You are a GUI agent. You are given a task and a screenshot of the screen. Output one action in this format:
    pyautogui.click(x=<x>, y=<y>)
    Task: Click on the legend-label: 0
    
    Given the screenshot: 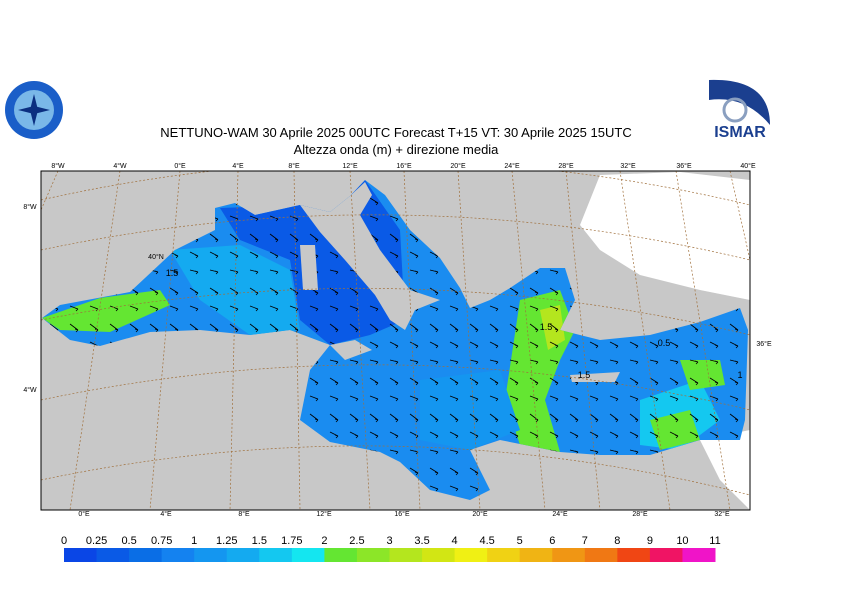 What is the action you would take?
    pyautogui.click(x=64, y=541)
    